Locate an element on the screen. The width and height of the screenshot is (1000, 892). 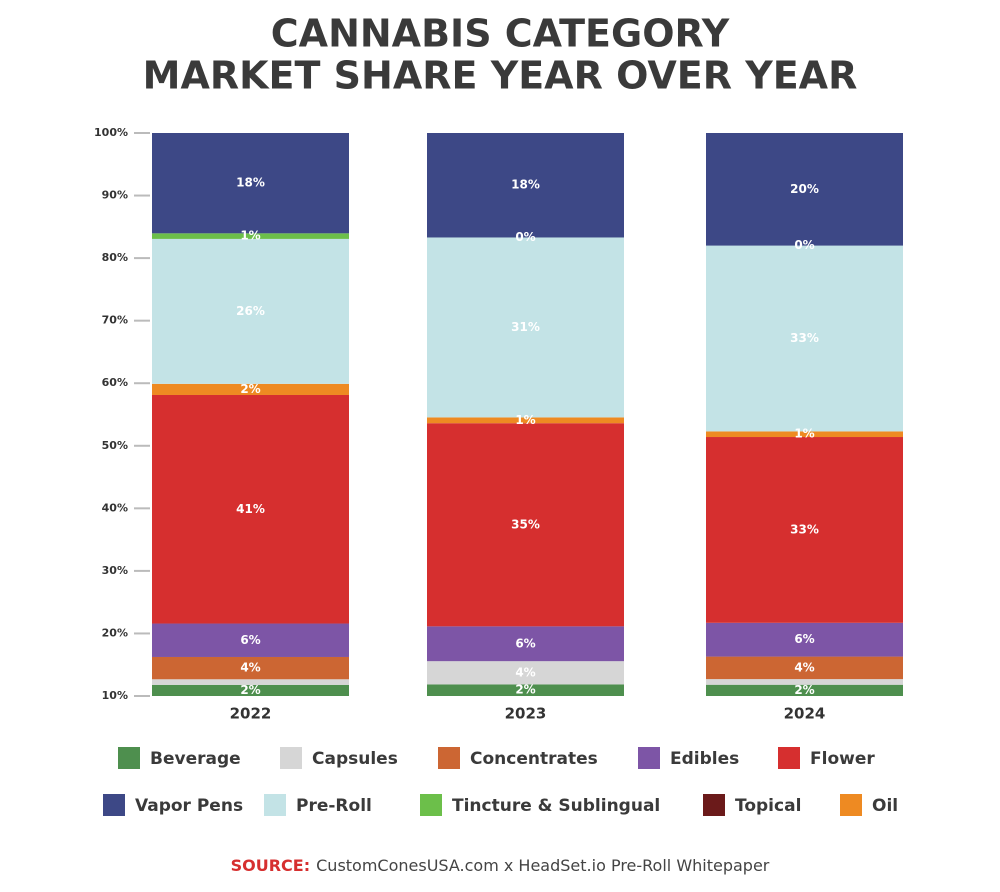
value-label: 35% is located at coordinates (525, 524).